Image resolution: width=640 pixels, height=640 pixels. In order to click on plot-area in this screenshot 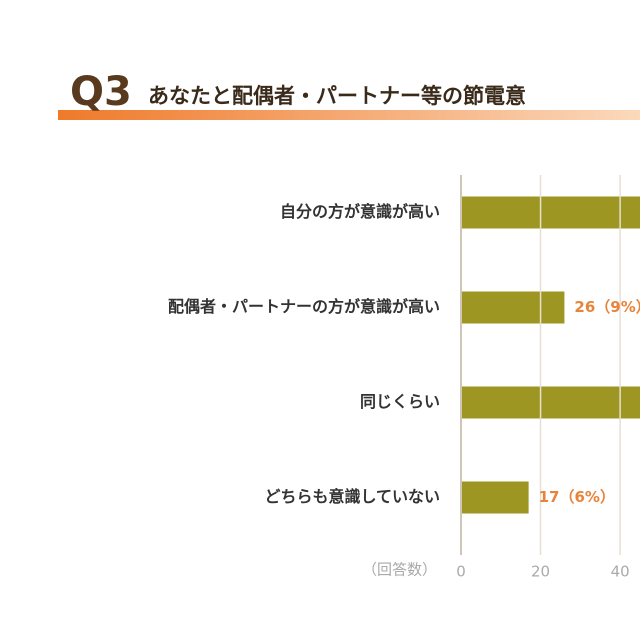, I will do `click(550, 355)`.